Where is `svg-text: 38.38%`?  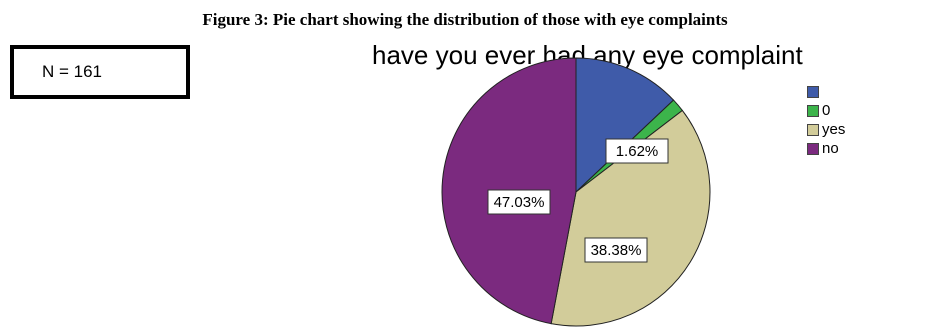 svg-text: 38.38% is located at coordinates (616, 250).